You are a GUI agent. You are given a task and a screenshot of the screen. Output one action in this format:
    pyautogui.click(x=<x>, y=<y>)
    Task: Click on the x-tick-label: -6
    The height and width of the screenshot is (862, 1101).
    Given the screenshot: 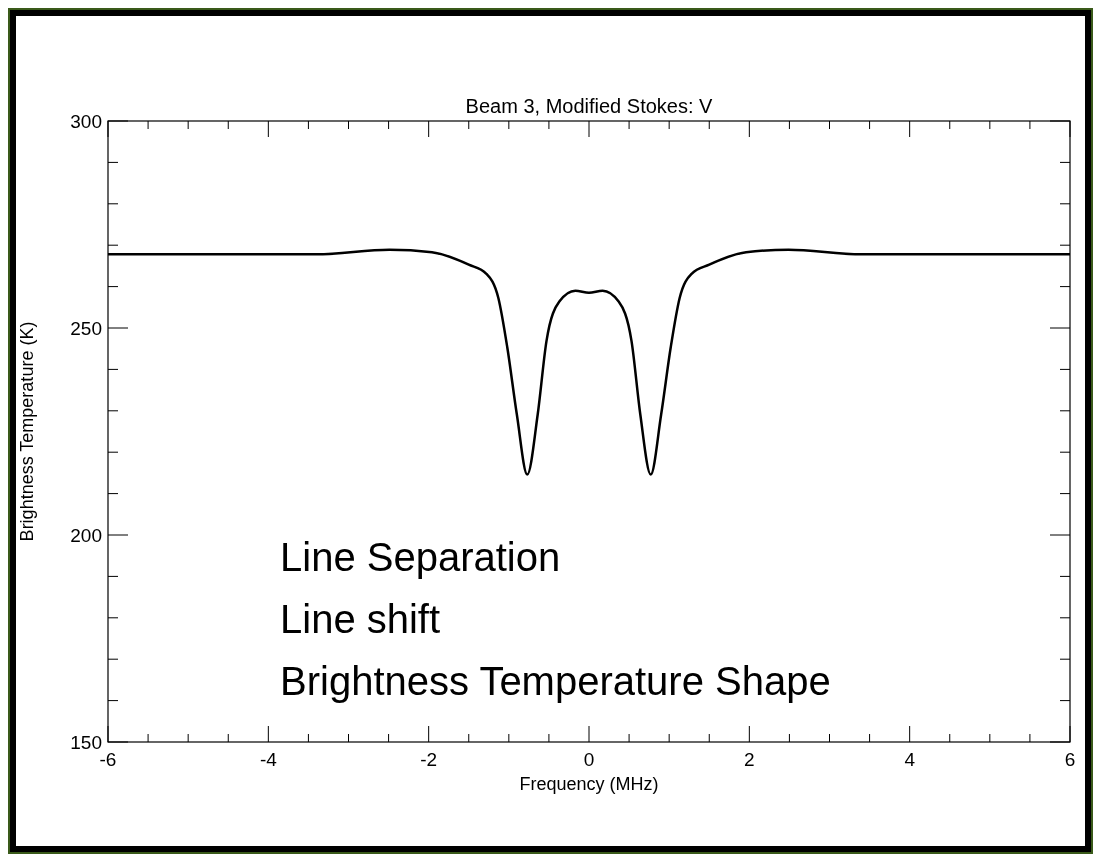 What is the action you would take?
    pyautogui.click(x=108, y=759)
    